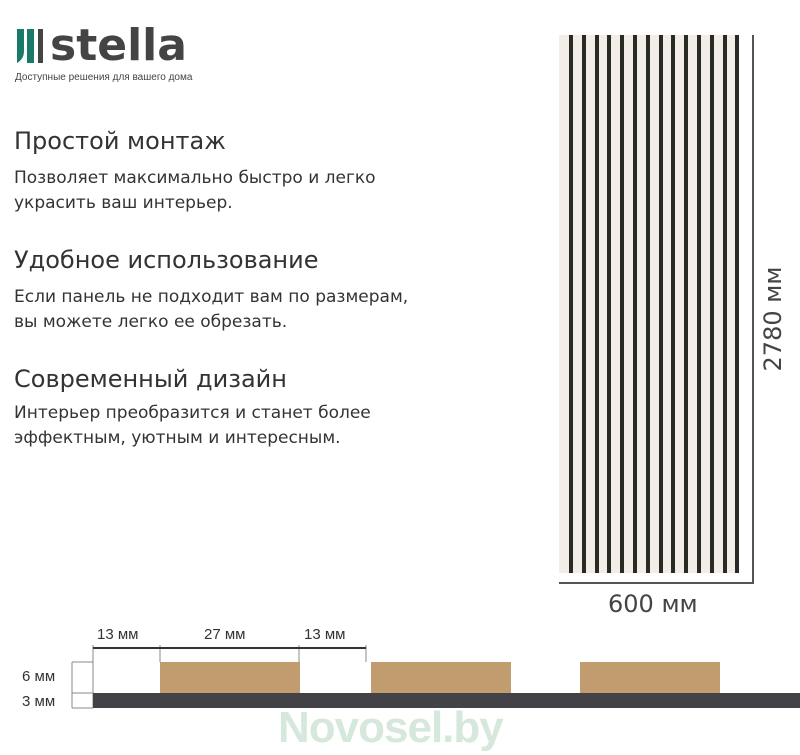  Describe the element at coordinates (446, 700) in the screenshot. I see `base-layer` at that location.